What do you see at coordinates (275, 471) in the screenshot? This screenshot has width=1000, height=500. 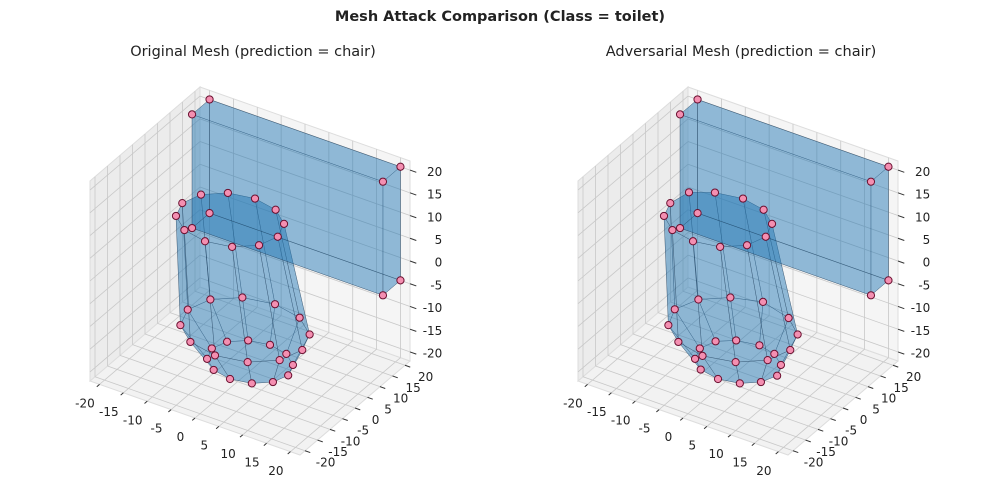 I see `x-tick-label: 20` at bounding box center [275, 471].